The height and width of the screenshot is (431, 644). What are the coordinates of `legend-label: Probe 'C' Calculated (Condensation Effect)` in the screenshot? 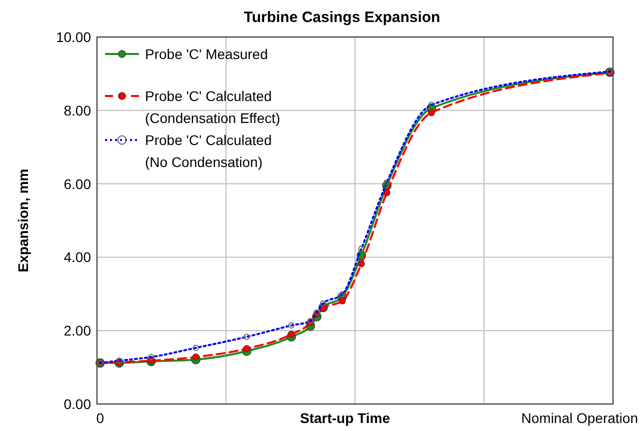 It's located at (212, 107).